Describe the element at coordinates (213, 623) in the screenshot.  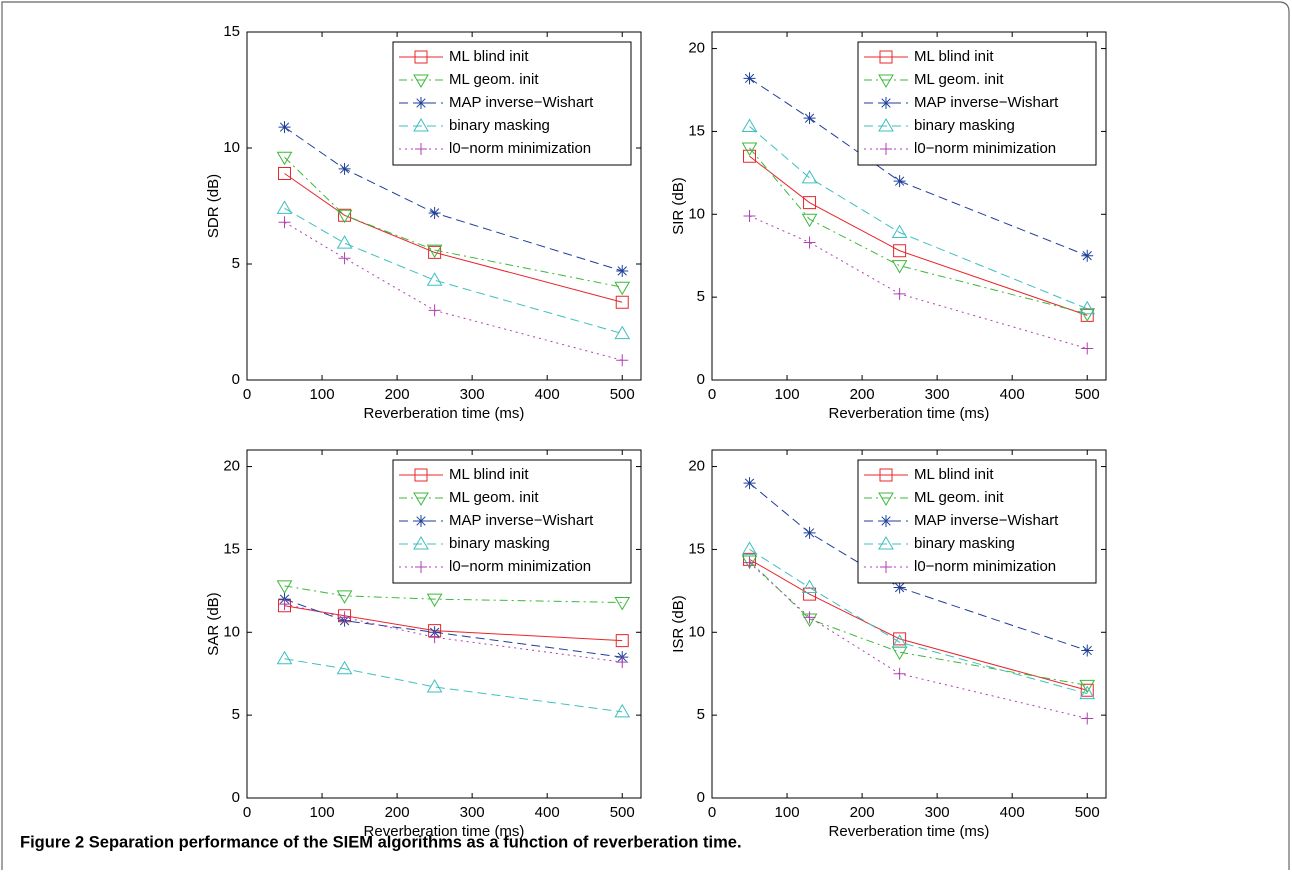
I see `y-axis-label: SAR (dB)` at that location.